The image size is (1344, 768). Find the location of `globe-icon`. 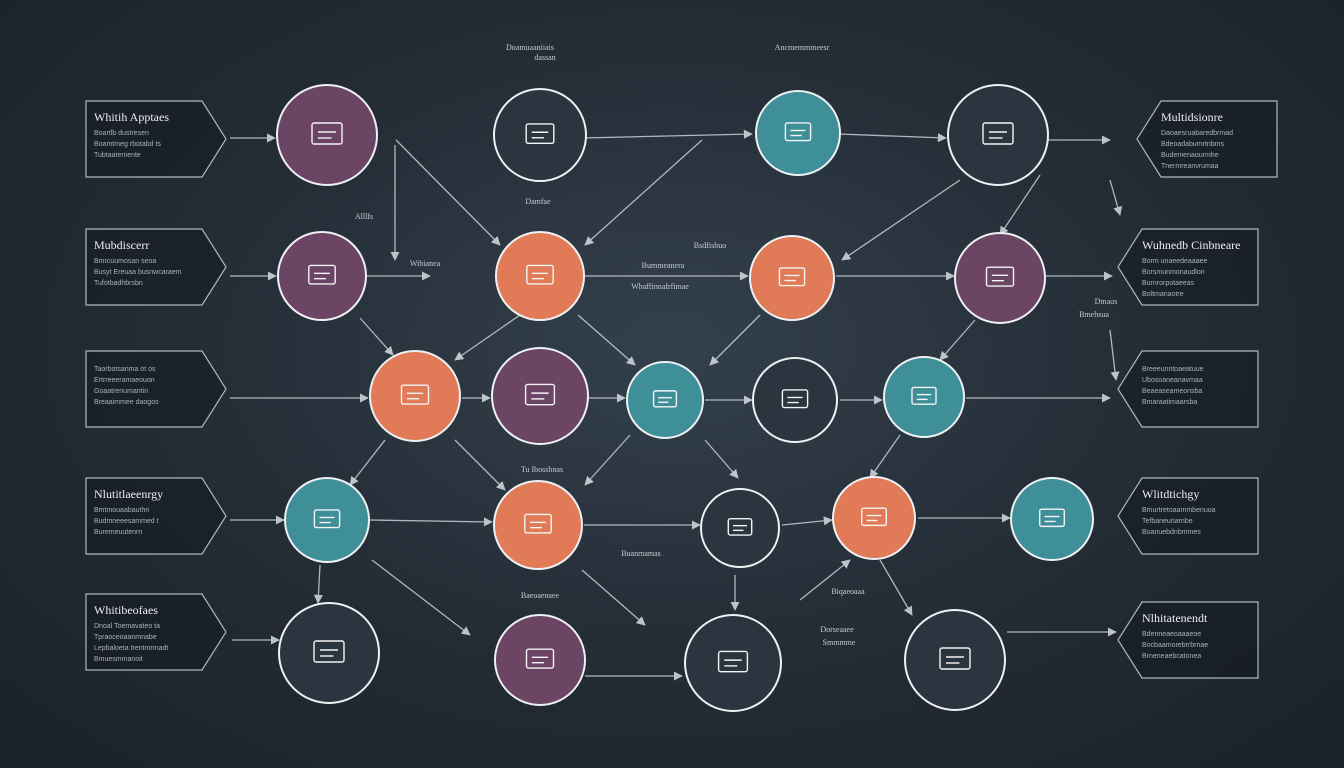

globe-icon is located at coordinates (924, 395).